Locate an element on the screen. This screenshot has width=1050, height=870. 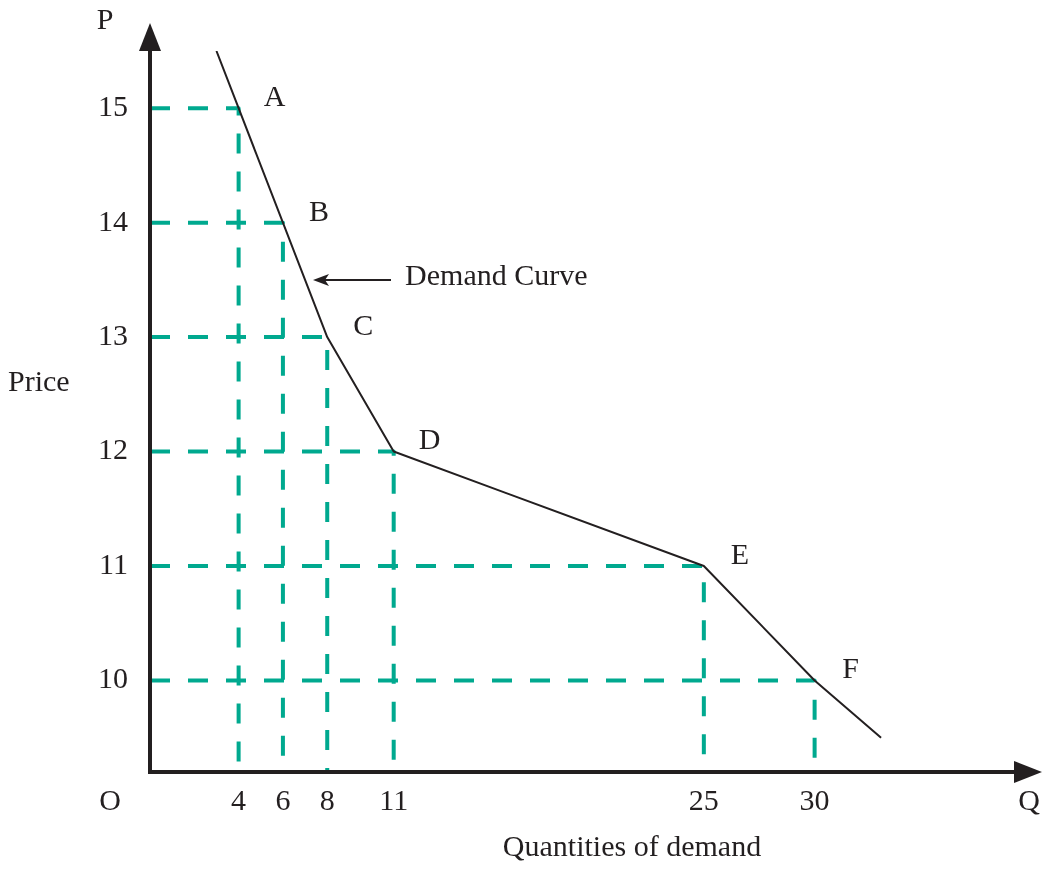
text: P is located at coordinates (105, 18).